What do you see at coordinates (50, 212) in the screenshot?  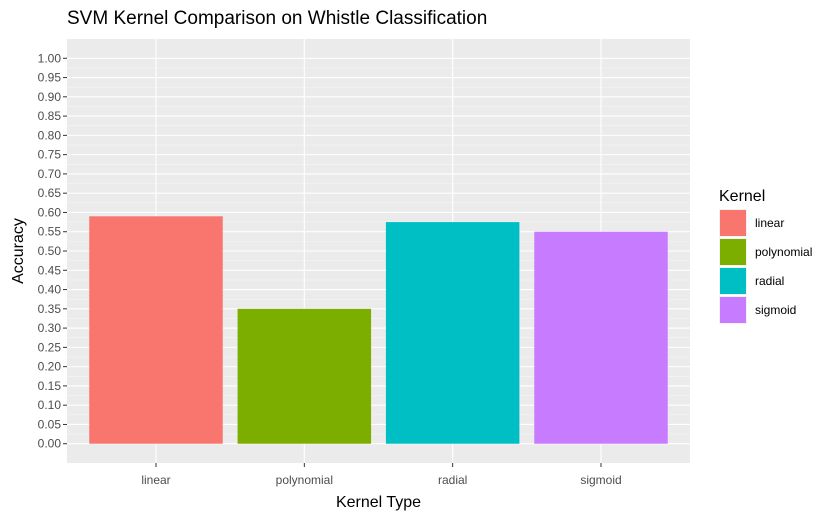 I see `y-tick-label: 0.60` at bounding box center [50, 212].